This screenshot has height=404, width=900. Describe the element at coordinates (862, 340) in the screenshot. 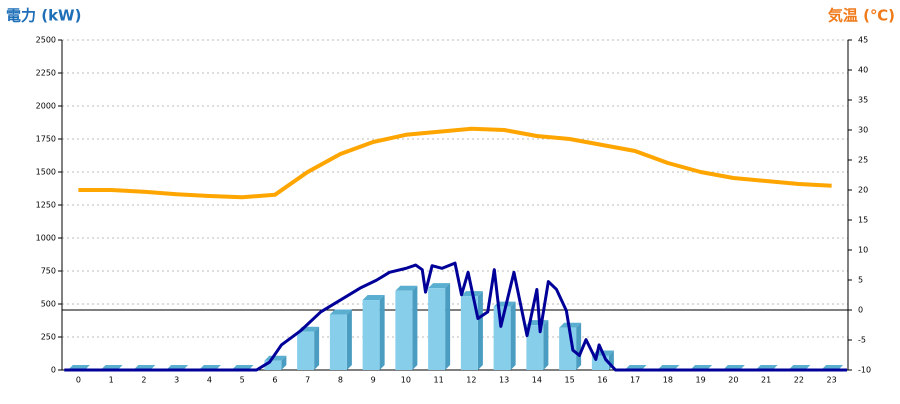

I see `y2-tick-label: -5` at that location.